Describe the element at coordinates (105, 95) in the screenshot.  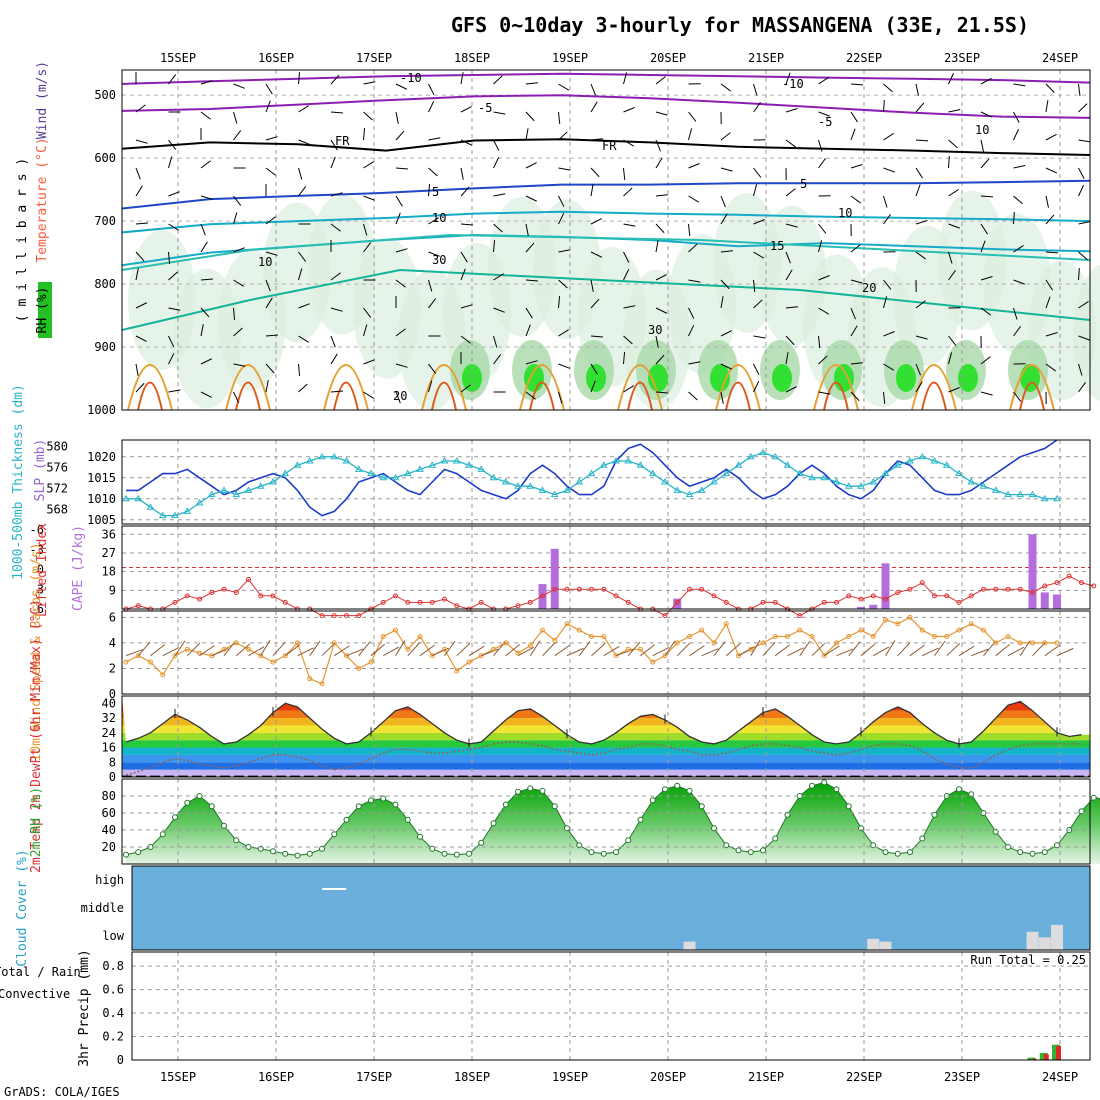
I see `upper-ytick: 500` at that location.